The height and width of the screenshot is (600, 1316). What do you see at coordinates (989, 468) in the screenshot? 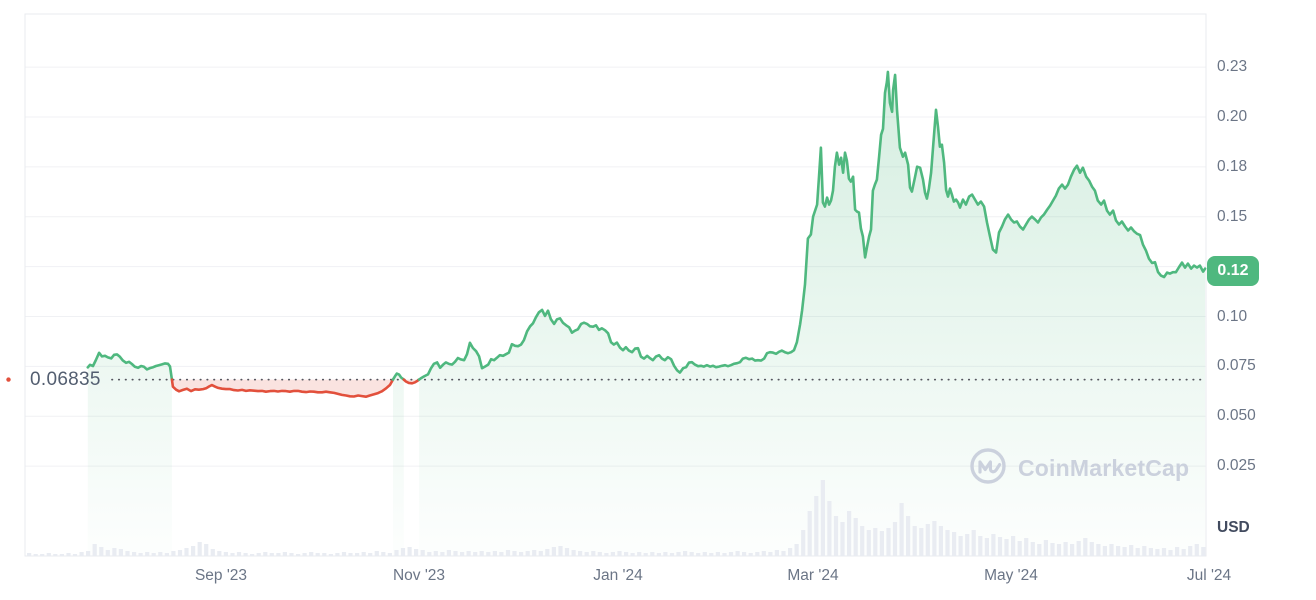
I see `coinmarketcap-logo-icon` at bounding box center [989, 468].